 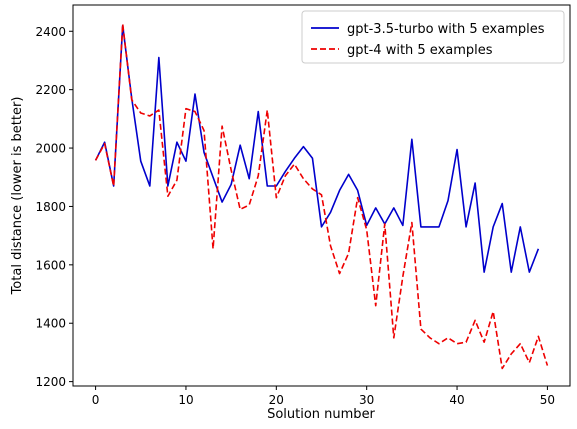 What do you see at coordinates (17, 196) in the screenshot?
I see `y-axis-label: Total distance (lower is better)` at bounding box center [17, 196].